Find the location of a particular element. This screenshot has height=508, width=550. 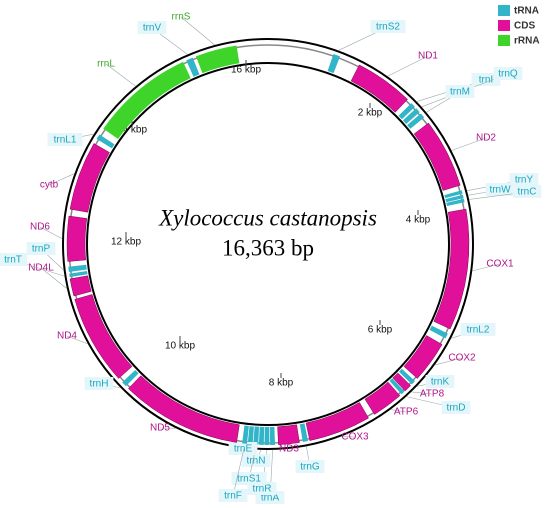

gene-label: ATP6 is located at coordinates (406, 412).